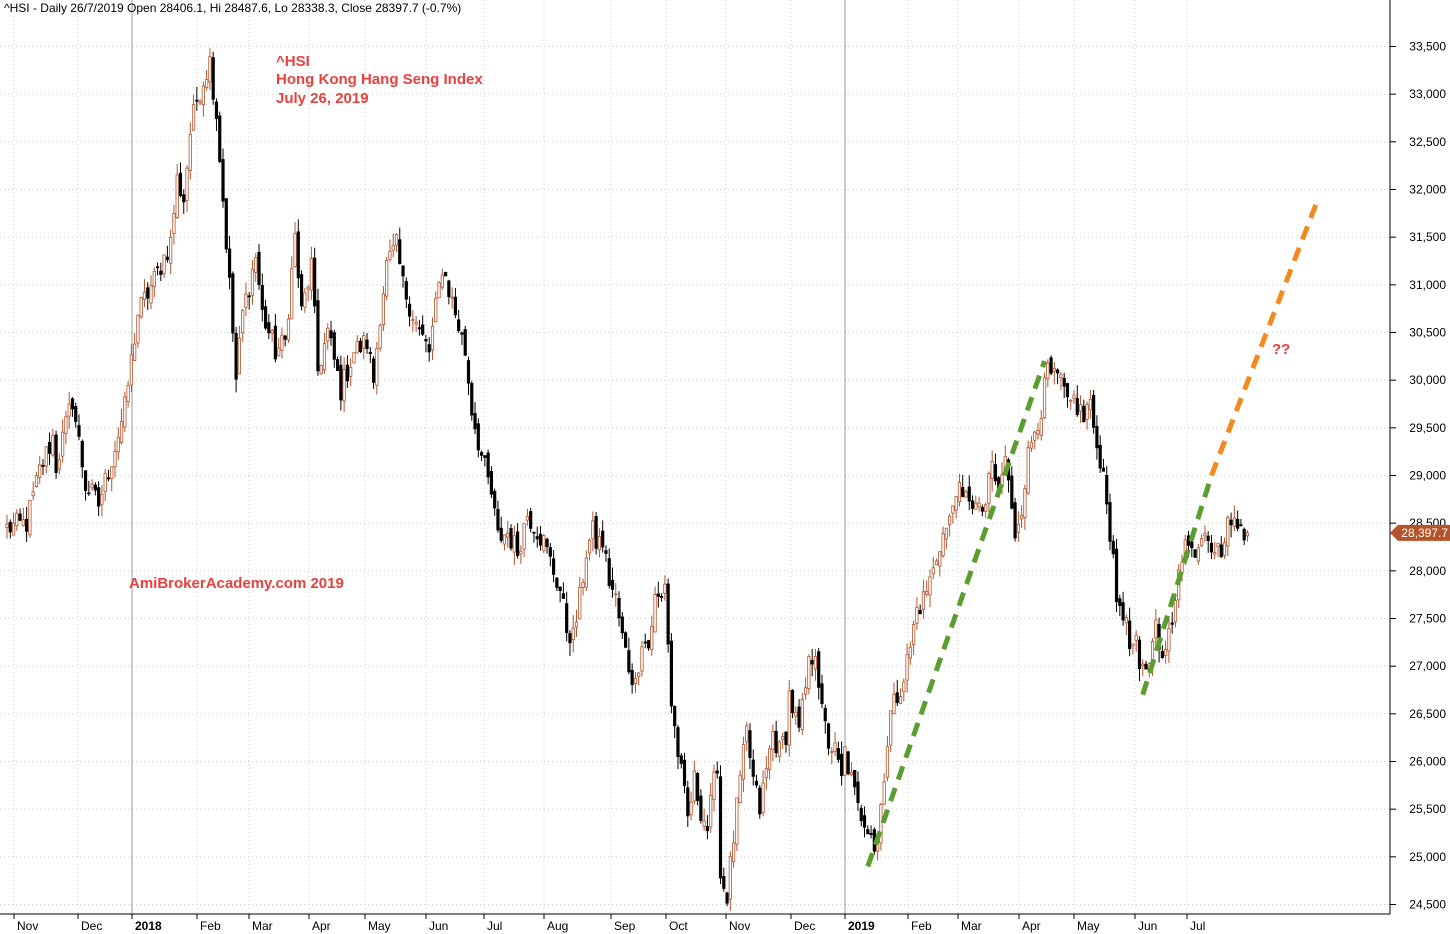 This screenshot has width=1450, height=934. What do you see at coordinates (1427, 714) in the screenshot?
I see `y-tick-label: 26,500` at bounding box center [1427, 714].